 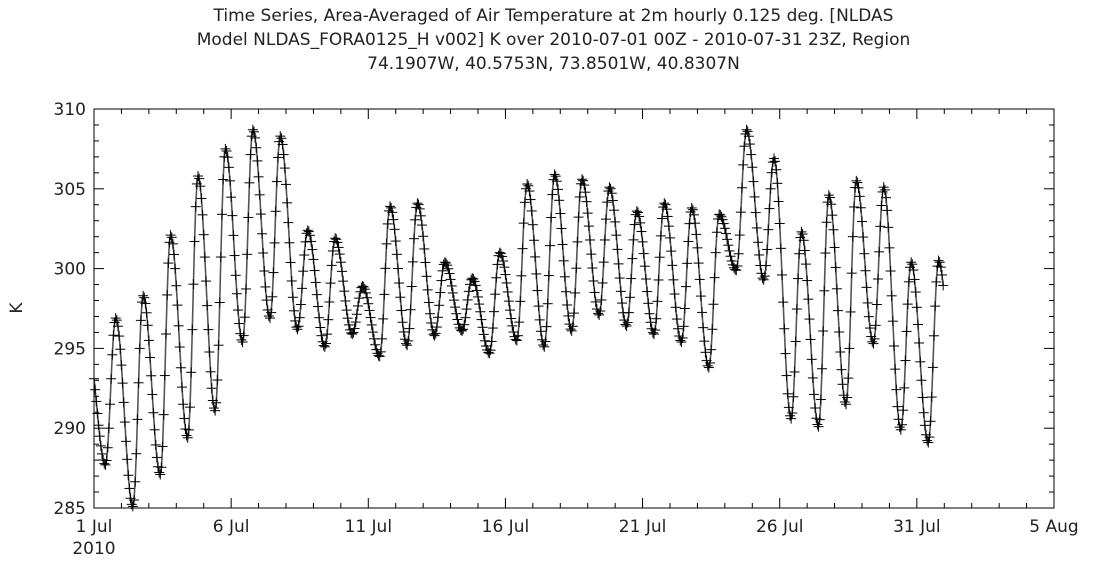 I want to click on y-tick-label: 295, so click(x=70, y=349).